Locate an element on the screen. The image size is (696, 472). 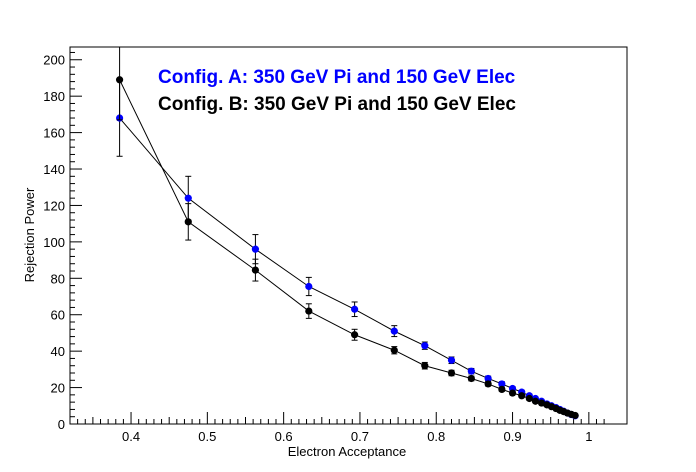
y-tick-label: 40 is located at coordinates (58, 351).